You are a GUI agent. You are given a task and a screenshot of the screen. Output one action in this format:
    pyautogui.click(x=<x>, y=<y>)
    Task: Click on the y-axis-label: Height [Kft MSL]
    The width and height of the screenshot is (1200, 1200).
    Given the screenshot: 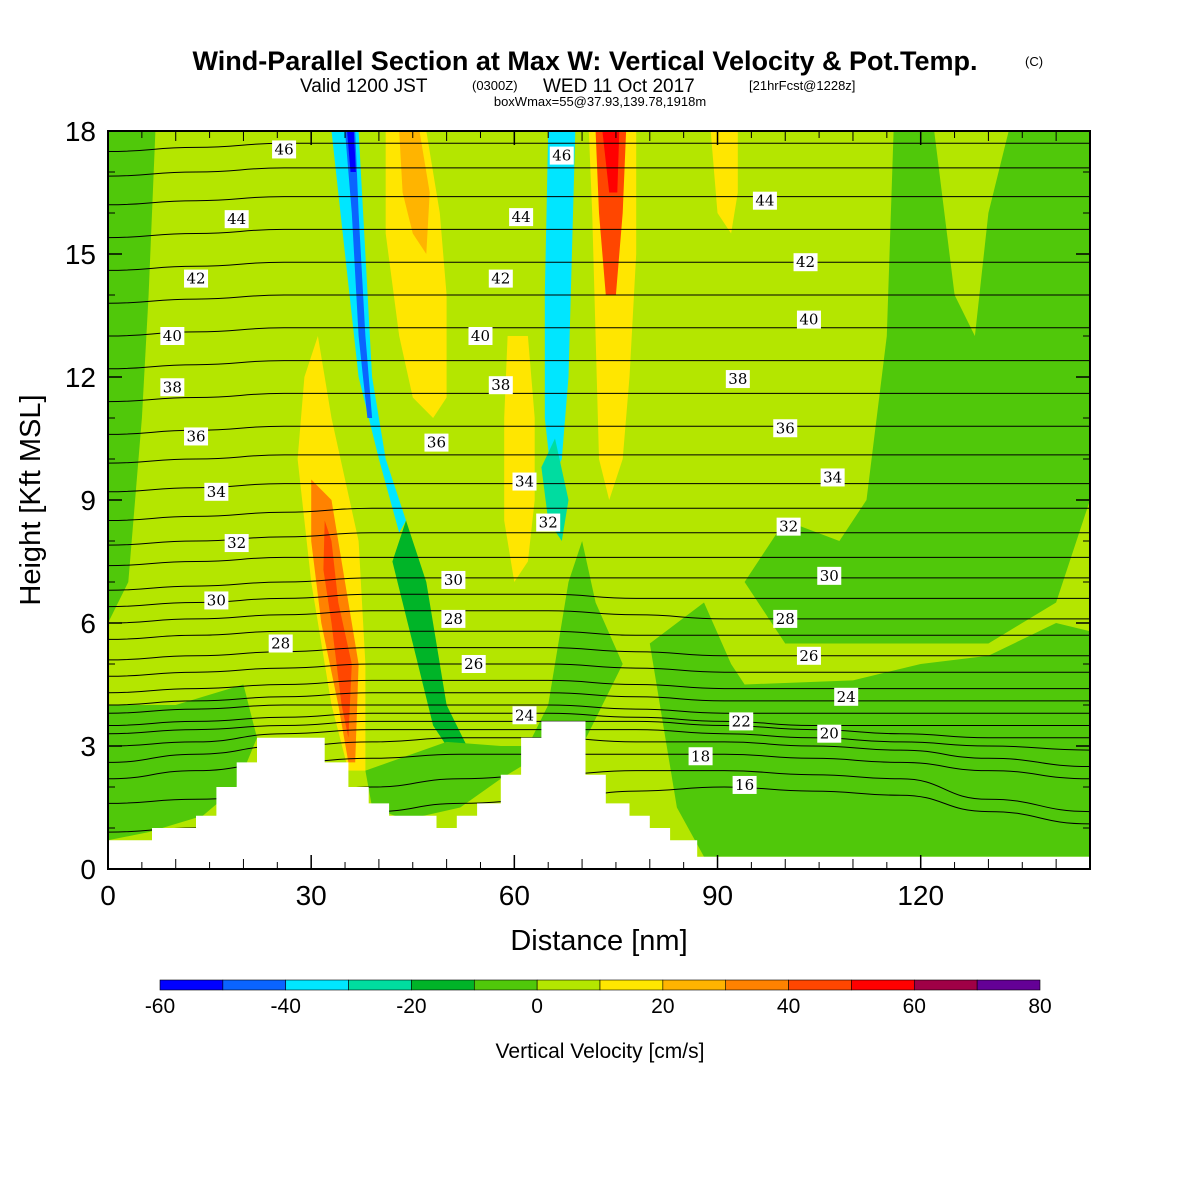 What is the action you would take?
    pyautogui.click(x=31, y=499)
    